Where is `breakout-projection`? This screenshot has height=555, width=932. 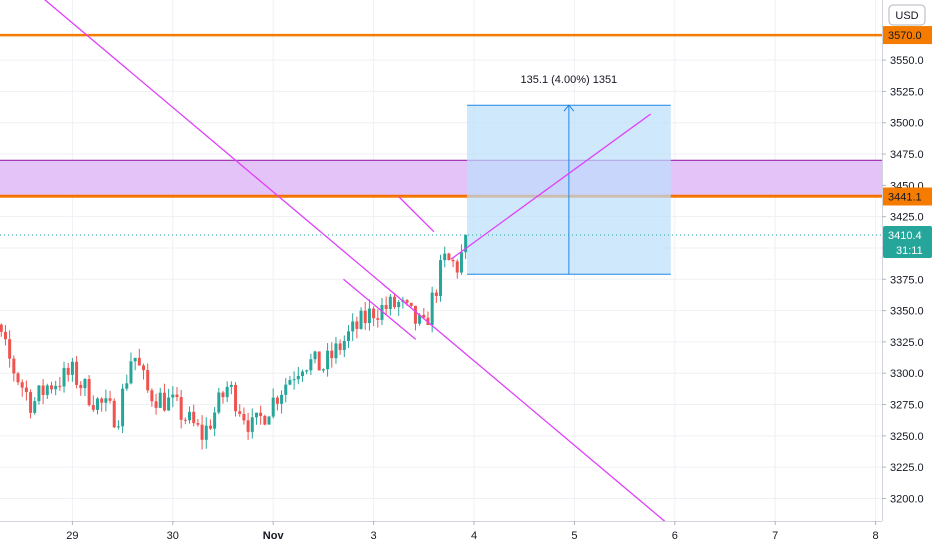
breakout-projection is located at coordinates (551, 186).